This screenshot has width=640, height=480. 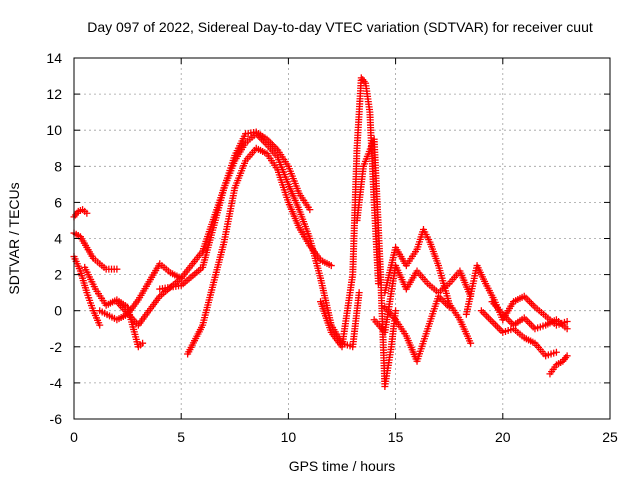 I want to click on y-tick-label: 14, so click(x=54, y=58).